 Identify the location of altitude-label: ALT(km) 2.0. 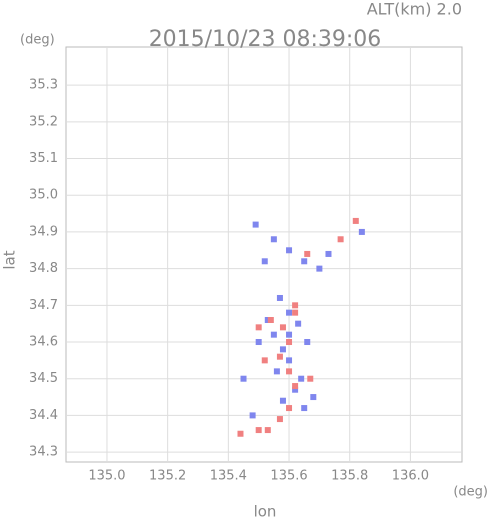
(414, 9).